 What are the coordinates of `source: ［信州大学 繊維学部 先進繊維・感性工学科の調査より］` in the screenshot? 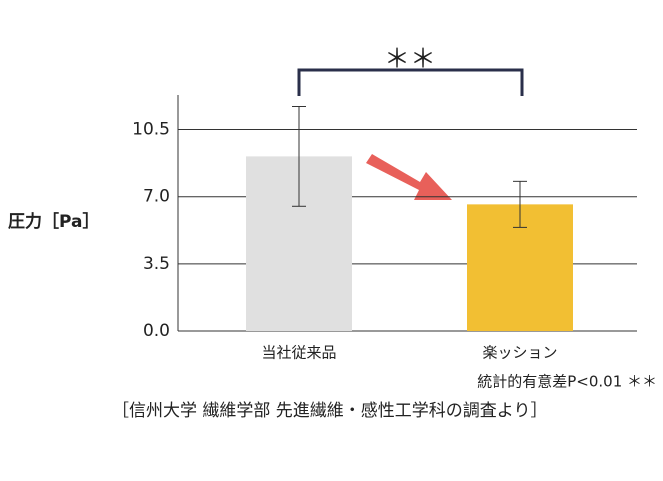 It's located at (329, 411).